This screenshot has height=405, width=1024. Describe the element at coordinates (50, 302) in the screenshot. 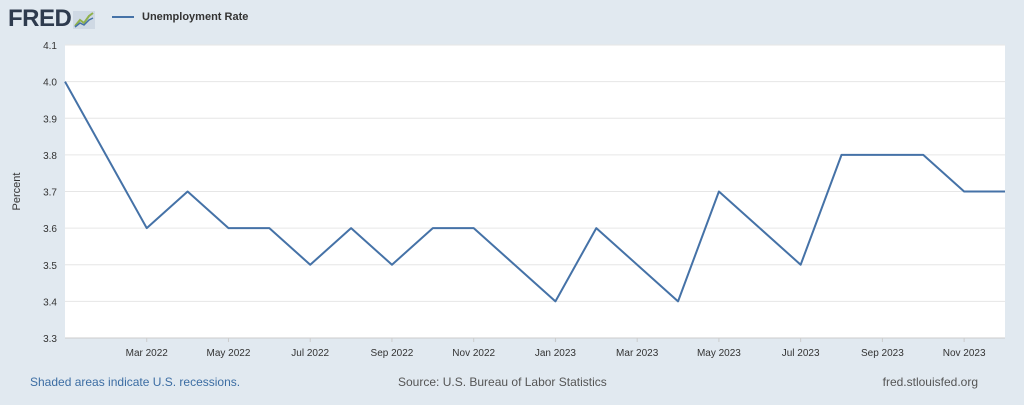

I see `y-tick-label: 3.4` at that location.